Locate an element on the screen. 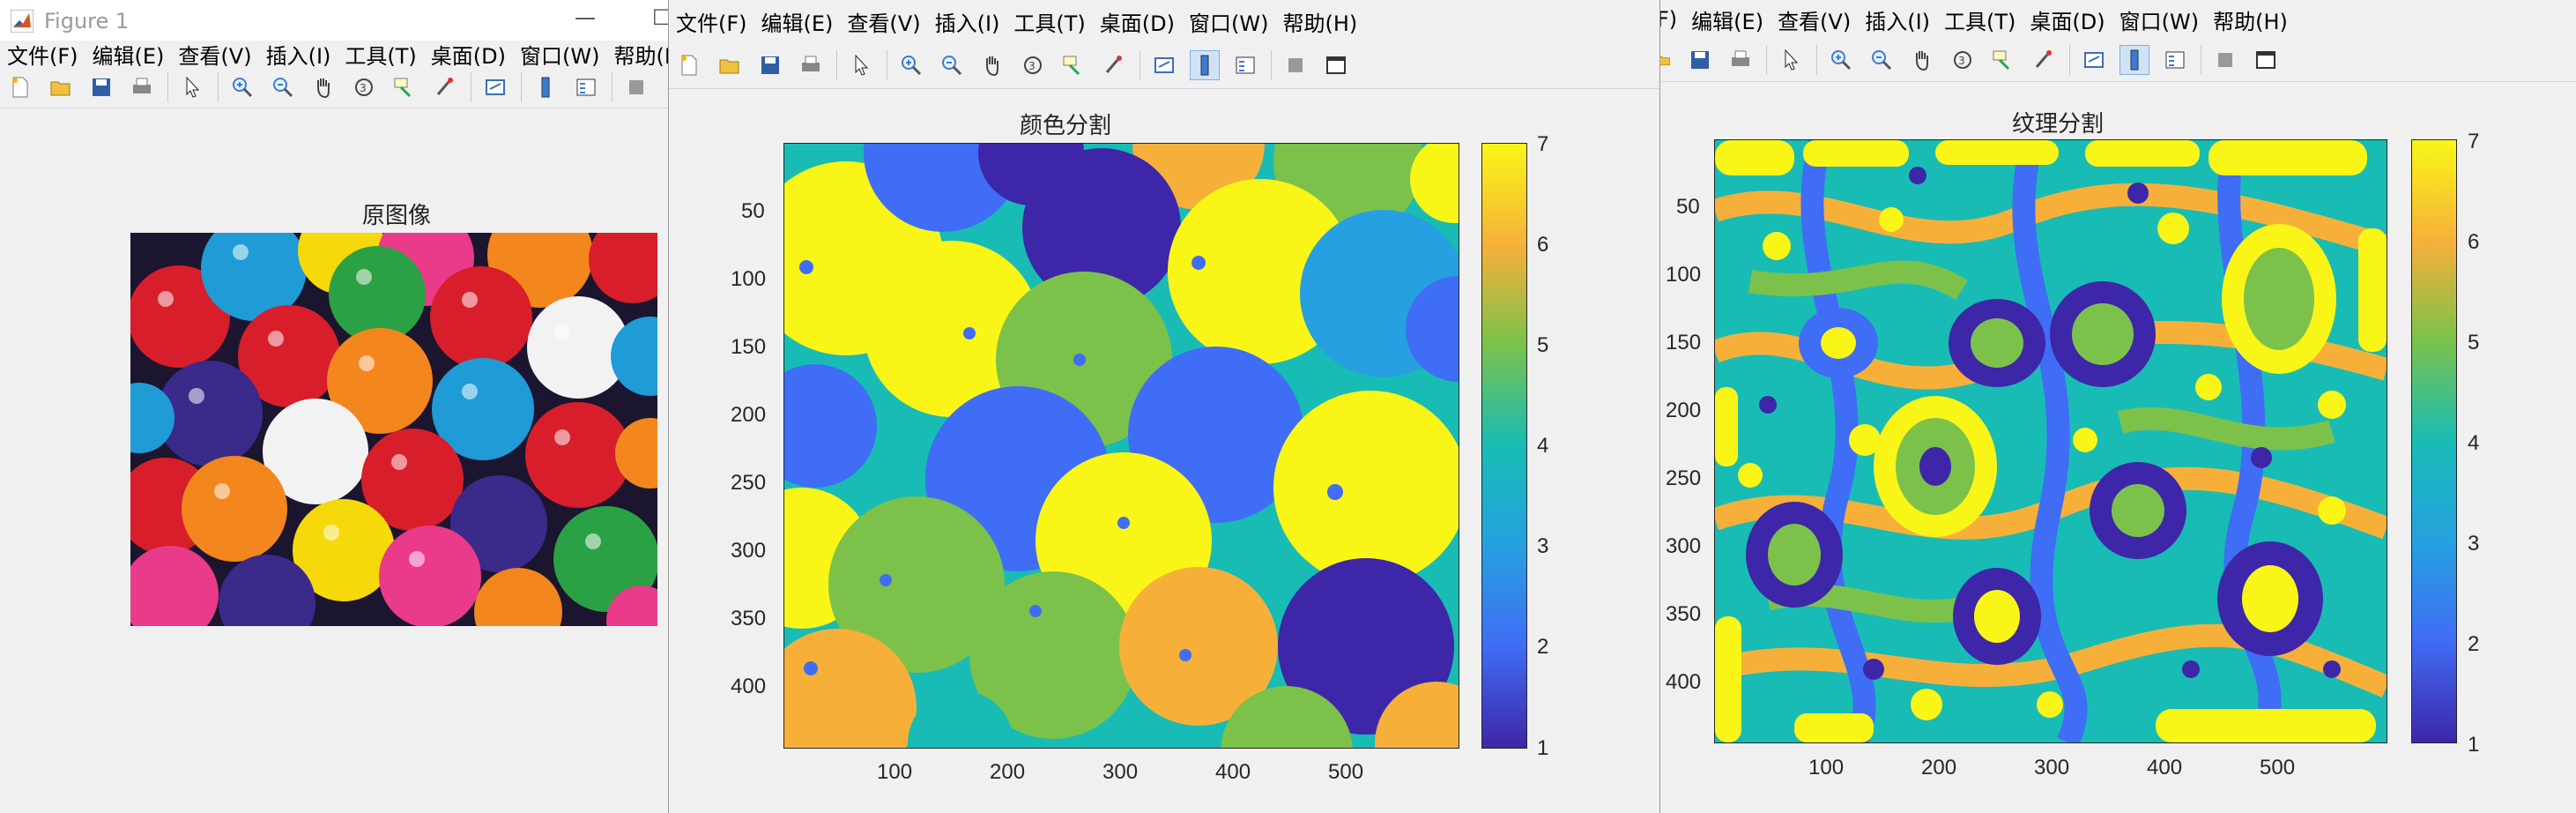 The width and height of the screenshot is (2576, 813). colorbar-tick-label: 5 is located at coordinates (1543, 345).